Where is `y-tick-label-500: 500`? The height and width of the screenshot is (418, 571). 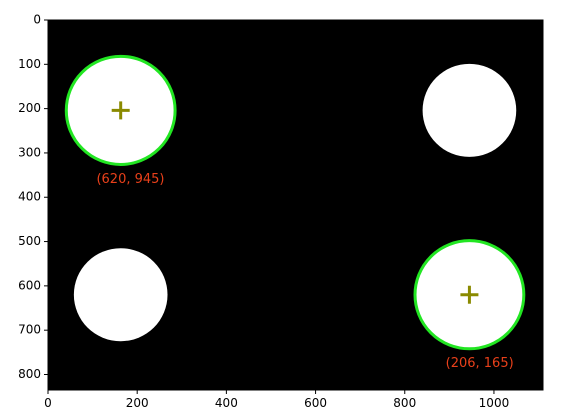 y-tick-label-500: 500 is located at coordinates (29, 241).